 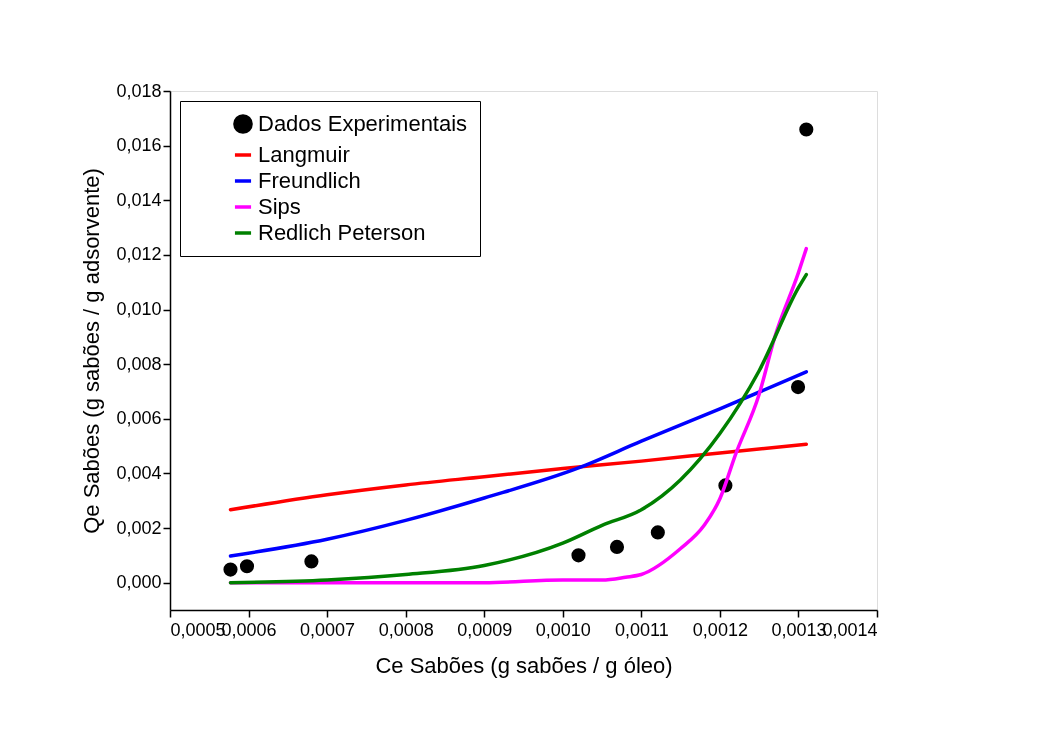 I want to click on y-tick-label: 0,002, so click(x=139, y=527).